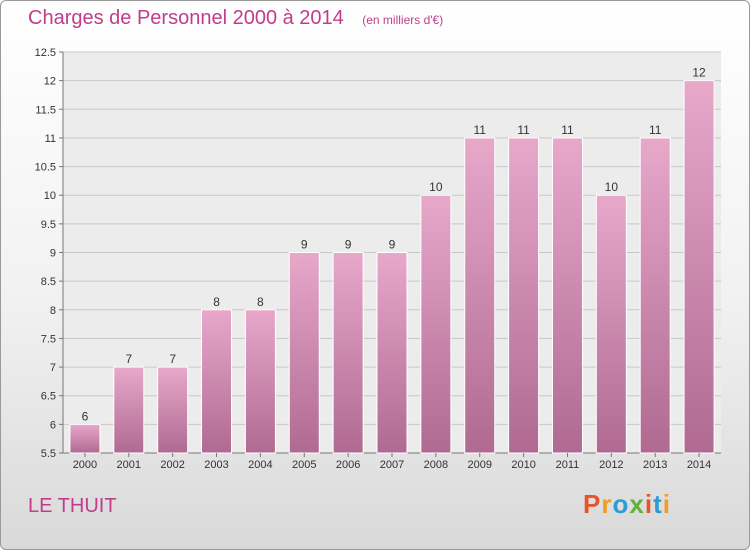  Describe the element at coordinates (607, 504) in the screenshot. I see `logo-letter: r` at that location.